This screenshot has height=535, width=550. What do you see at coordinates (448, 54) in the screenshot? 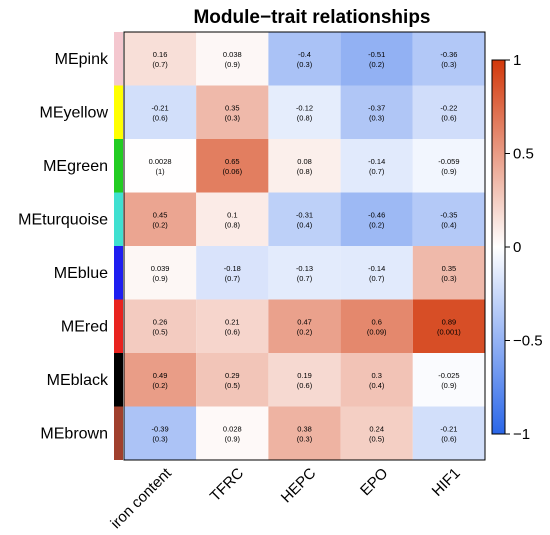
I see `cell-correlation-label: -0.36` at bounding box center [448, 54].